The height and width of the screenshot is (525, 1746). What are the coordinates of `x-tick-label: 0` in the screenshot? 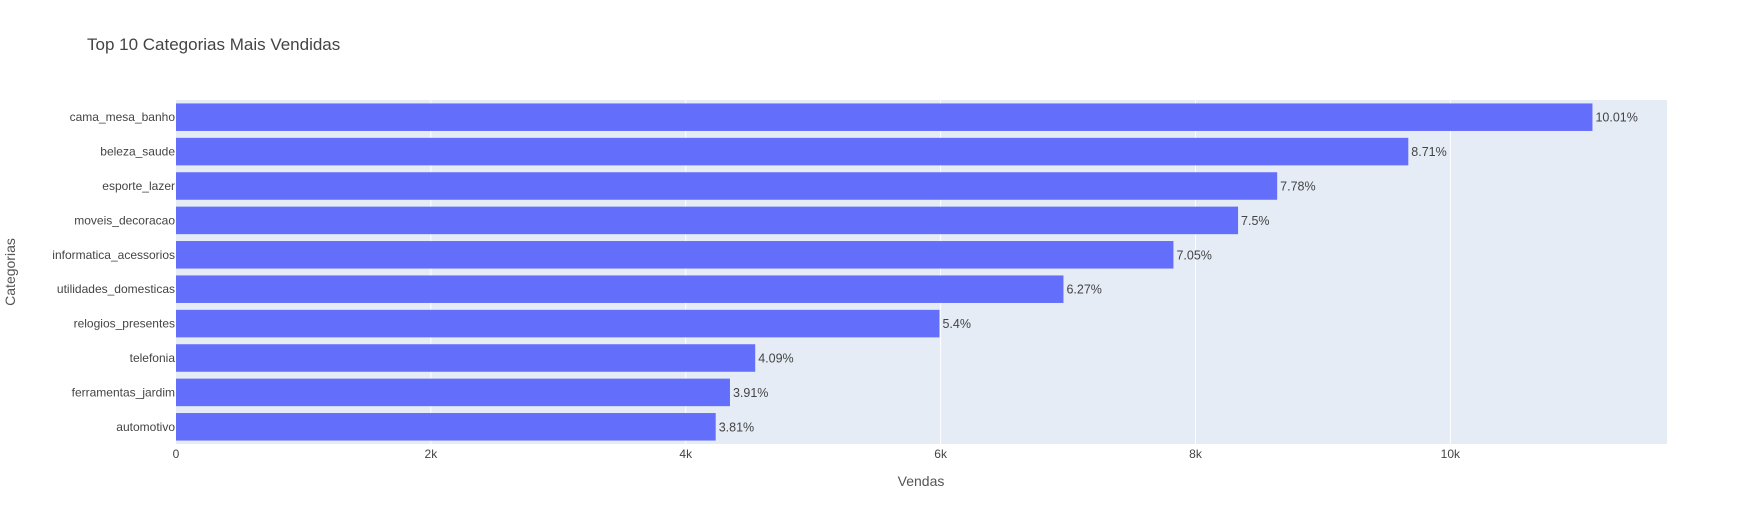 It's located at (176, 454).